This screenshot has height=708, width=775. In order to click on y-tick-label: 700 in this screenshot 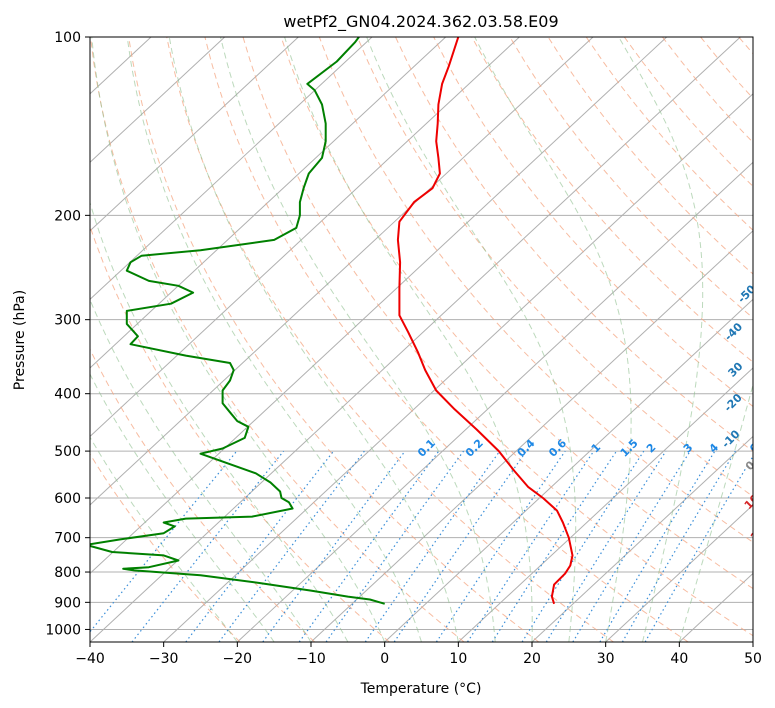, I will do `click(67, 539)`.